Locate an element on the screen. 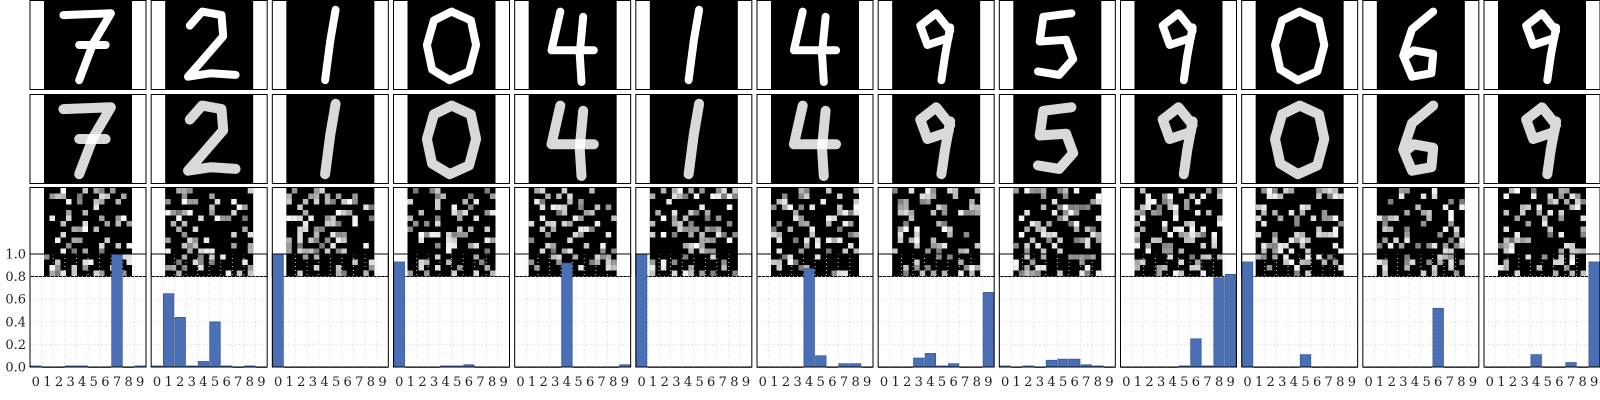 This screenshot has height=400, width=1600. digit-image-background is located at coordinates (815, 45).